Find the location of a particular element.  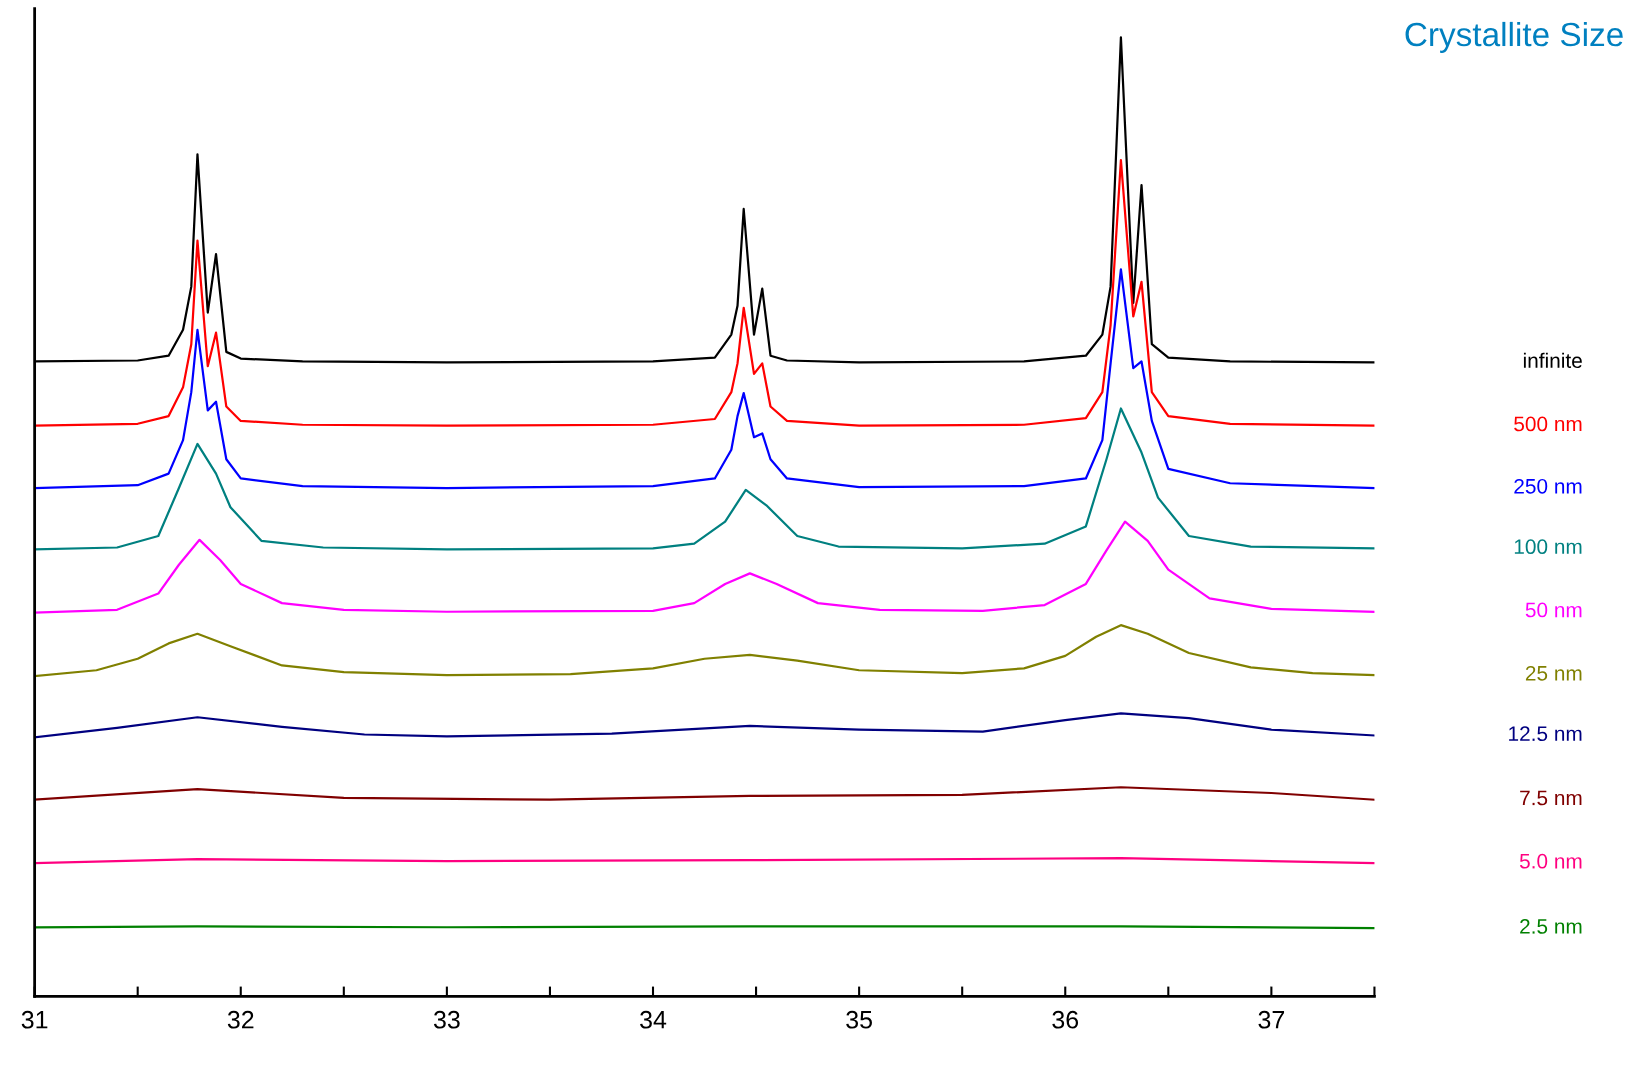

x-tick-label: 35 is located at coordinates (859, 1019).